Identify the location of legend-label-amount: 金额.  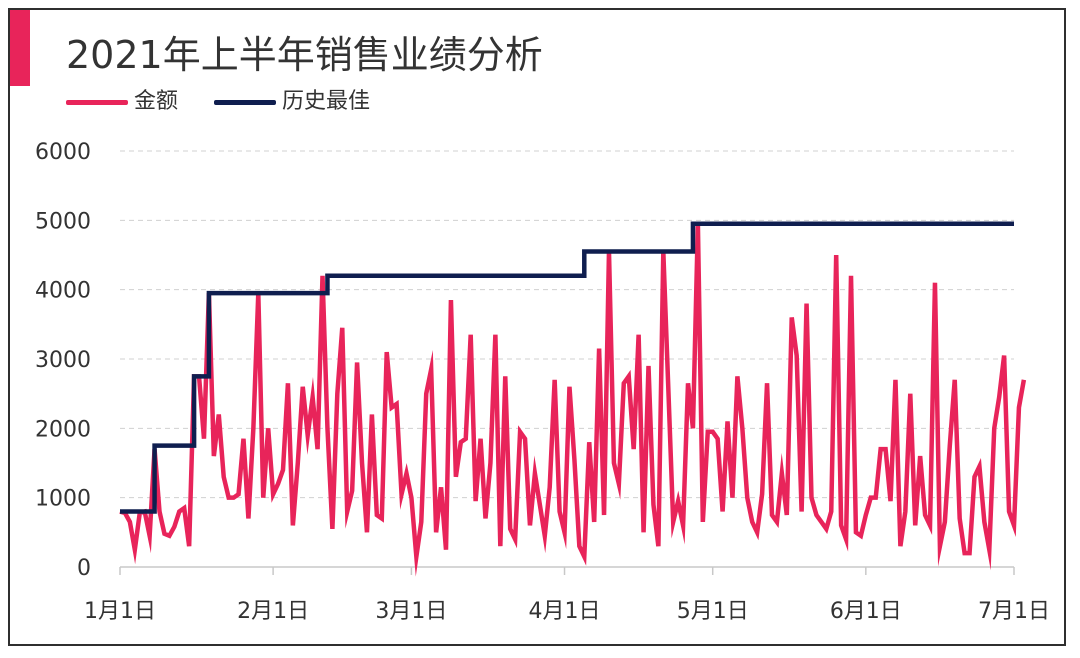
(156, 101).